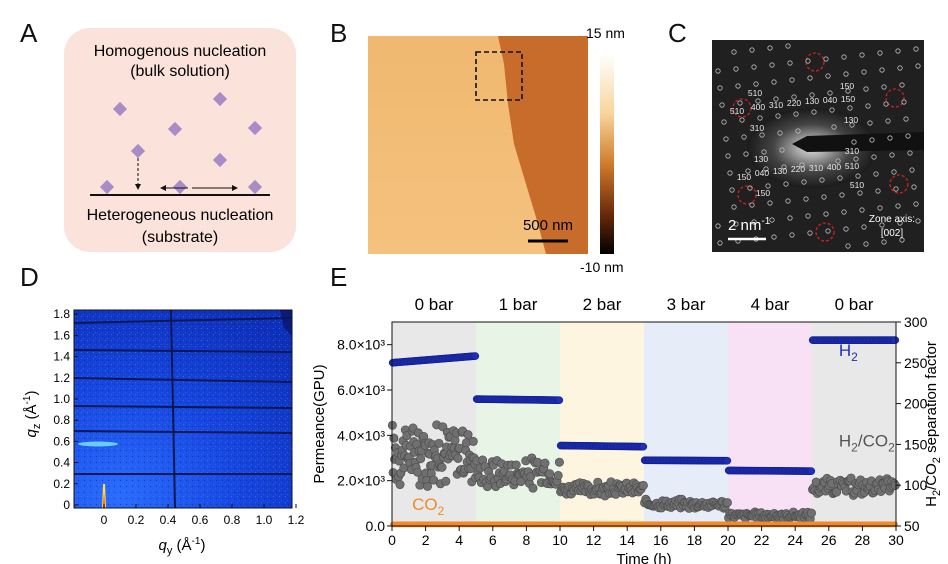  What do you see at coordinates (61, 357) in the screenshot?
I see `giwaxs-ytick-label-7: 1.4` at bounding box center [61, 357].